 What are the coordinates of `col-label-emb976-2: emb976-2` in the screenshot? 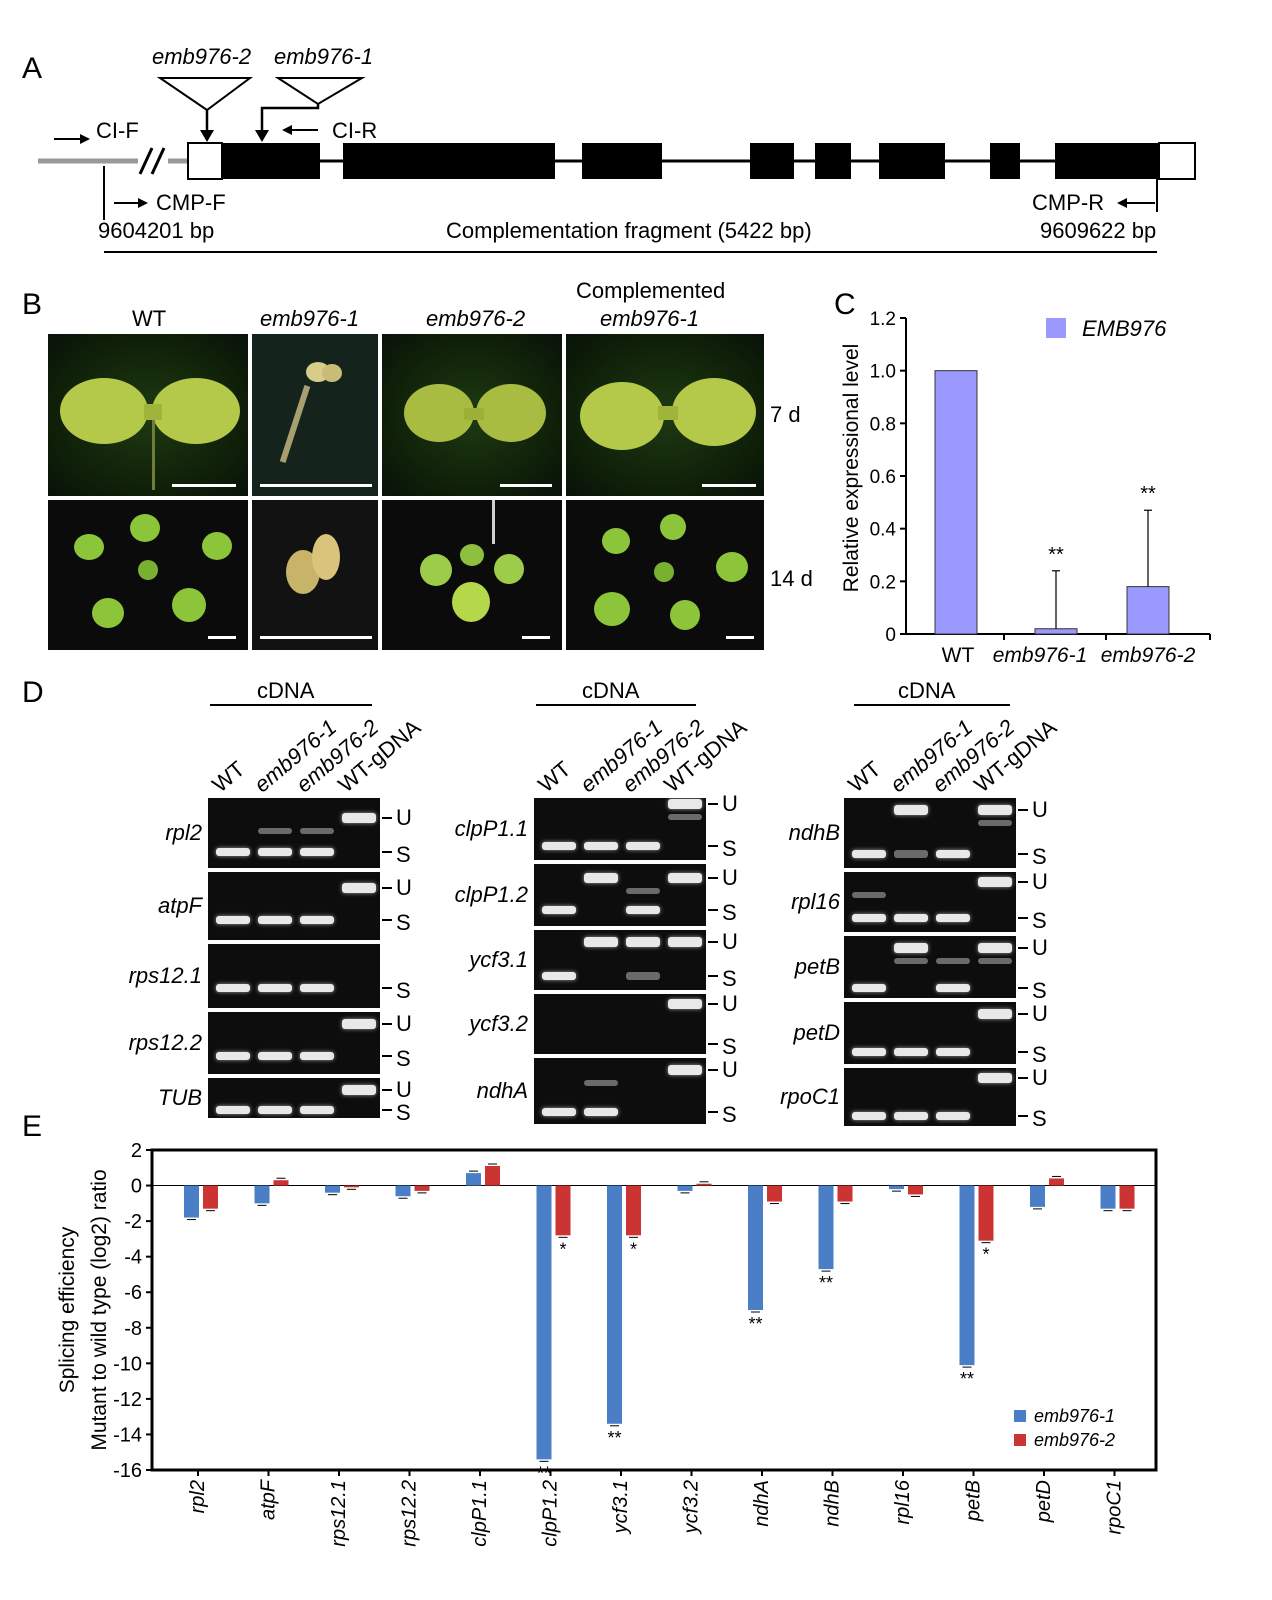 It's located at (476, 318).